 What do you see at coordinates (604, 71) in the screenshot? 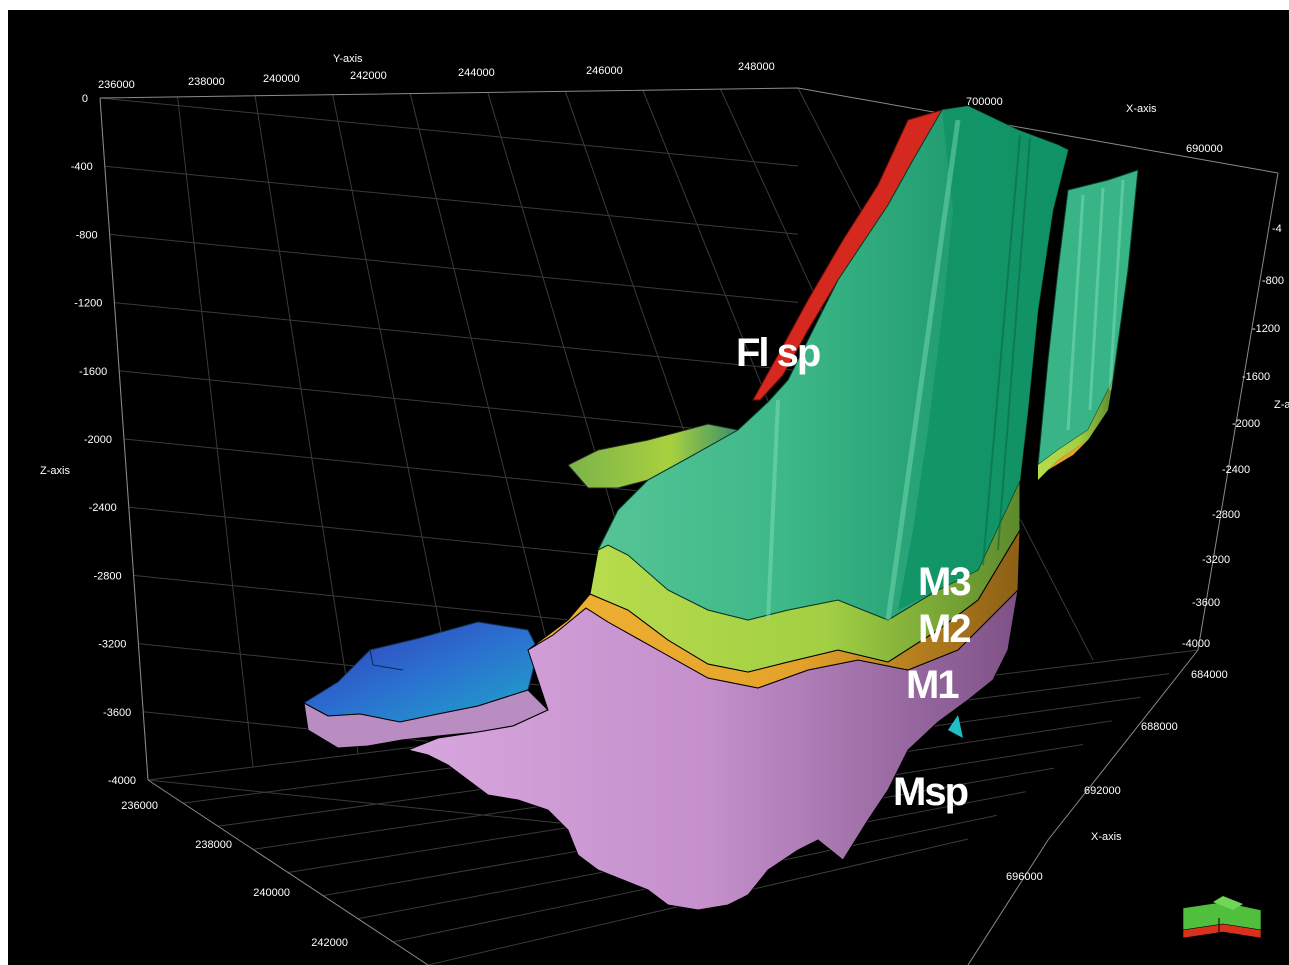
I see `y-top-tick-label: 246000` at bounding box center [604, 71].